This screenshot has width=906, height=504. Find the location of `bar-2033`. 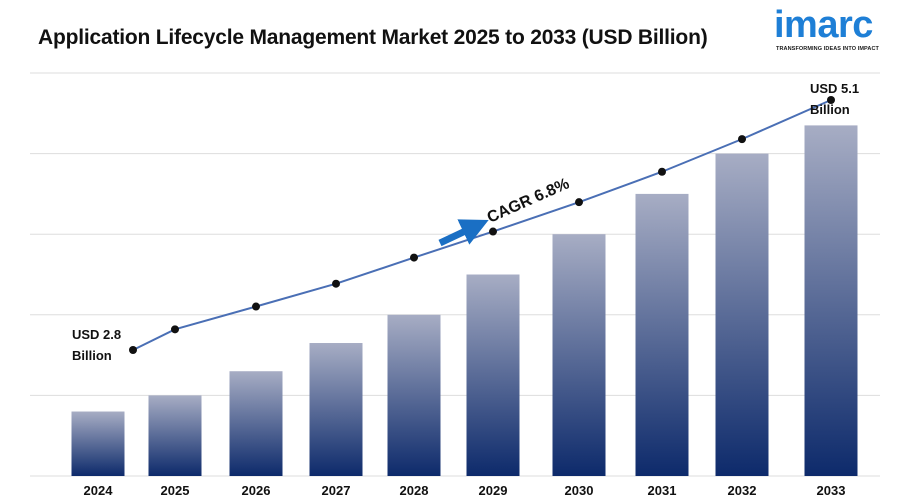

bar-2033 is located at coordinates (831, 300).